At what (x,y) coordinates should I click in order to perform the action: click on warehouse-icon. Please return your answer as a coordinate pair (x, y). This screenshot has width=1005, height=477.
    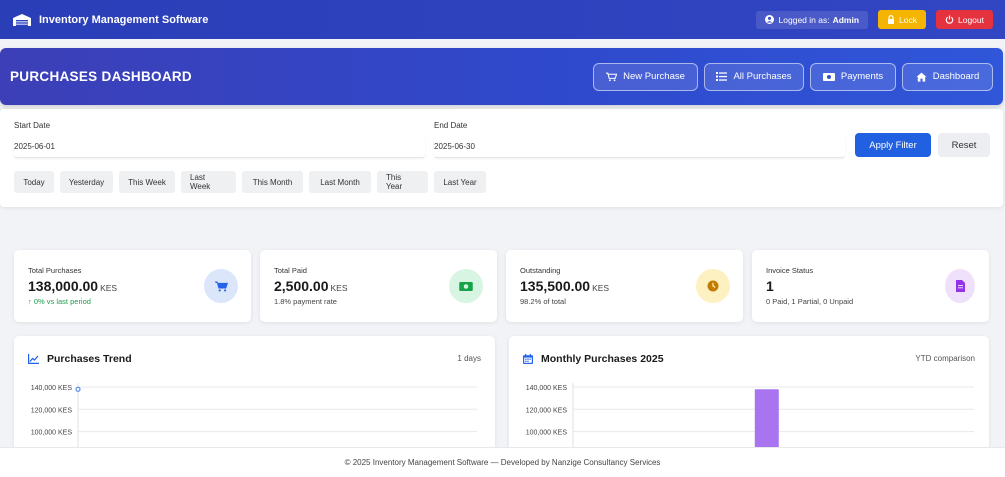
    Looking at the image, I should click on (22, 19).